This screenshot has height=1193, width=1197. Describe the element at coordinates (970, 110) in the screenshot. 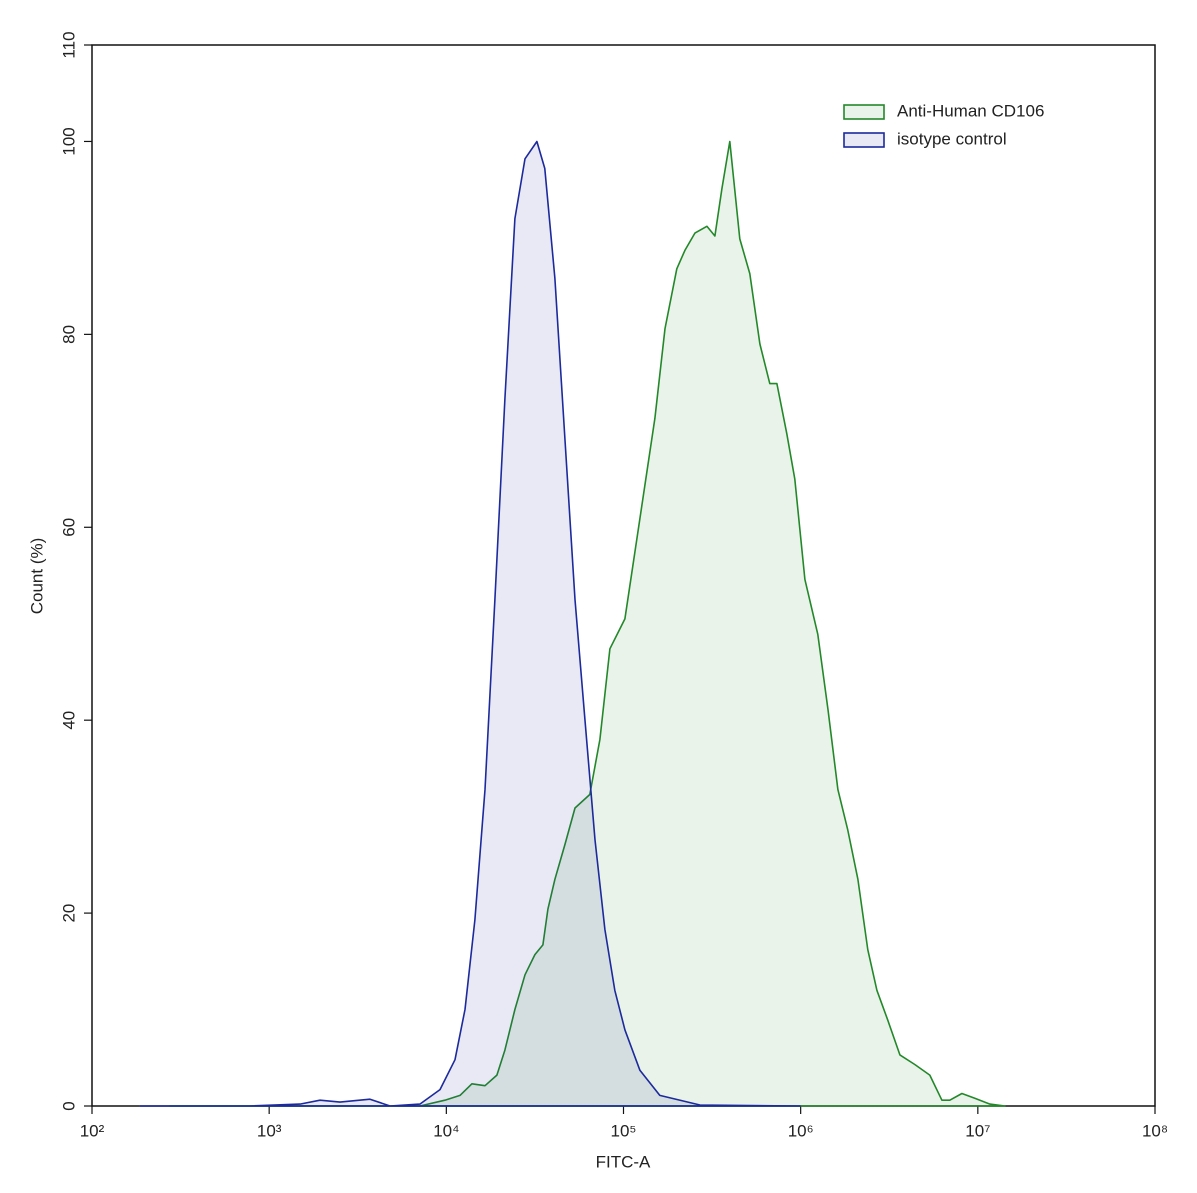

I see `legend-label: Anti-Human CD106` at that location.